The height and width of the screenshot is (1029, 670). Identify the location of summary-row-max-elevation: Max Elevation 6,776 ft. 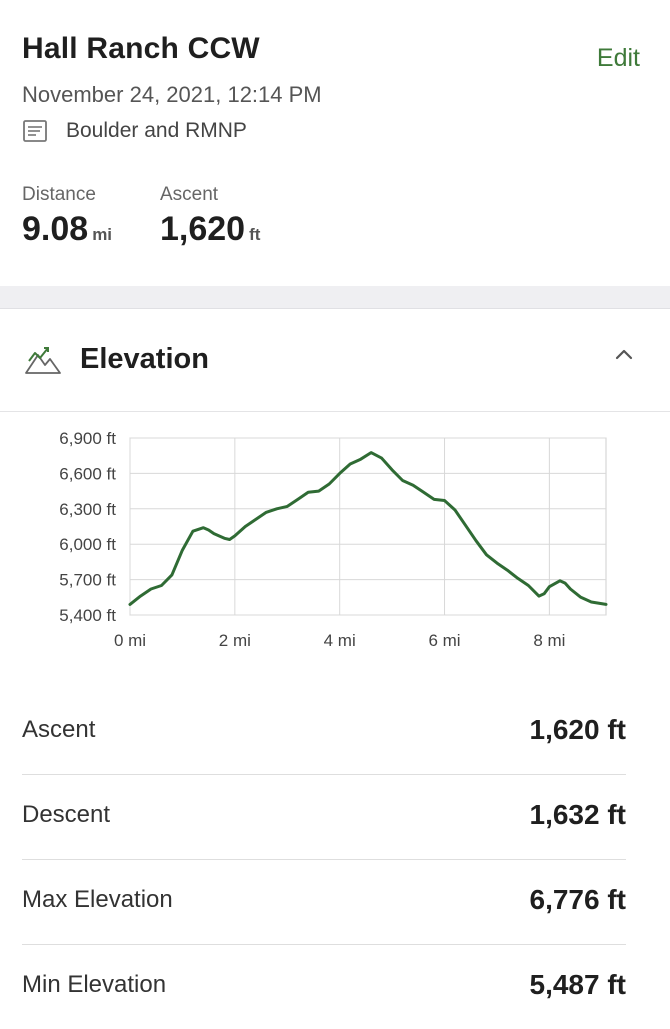
(324, 902).